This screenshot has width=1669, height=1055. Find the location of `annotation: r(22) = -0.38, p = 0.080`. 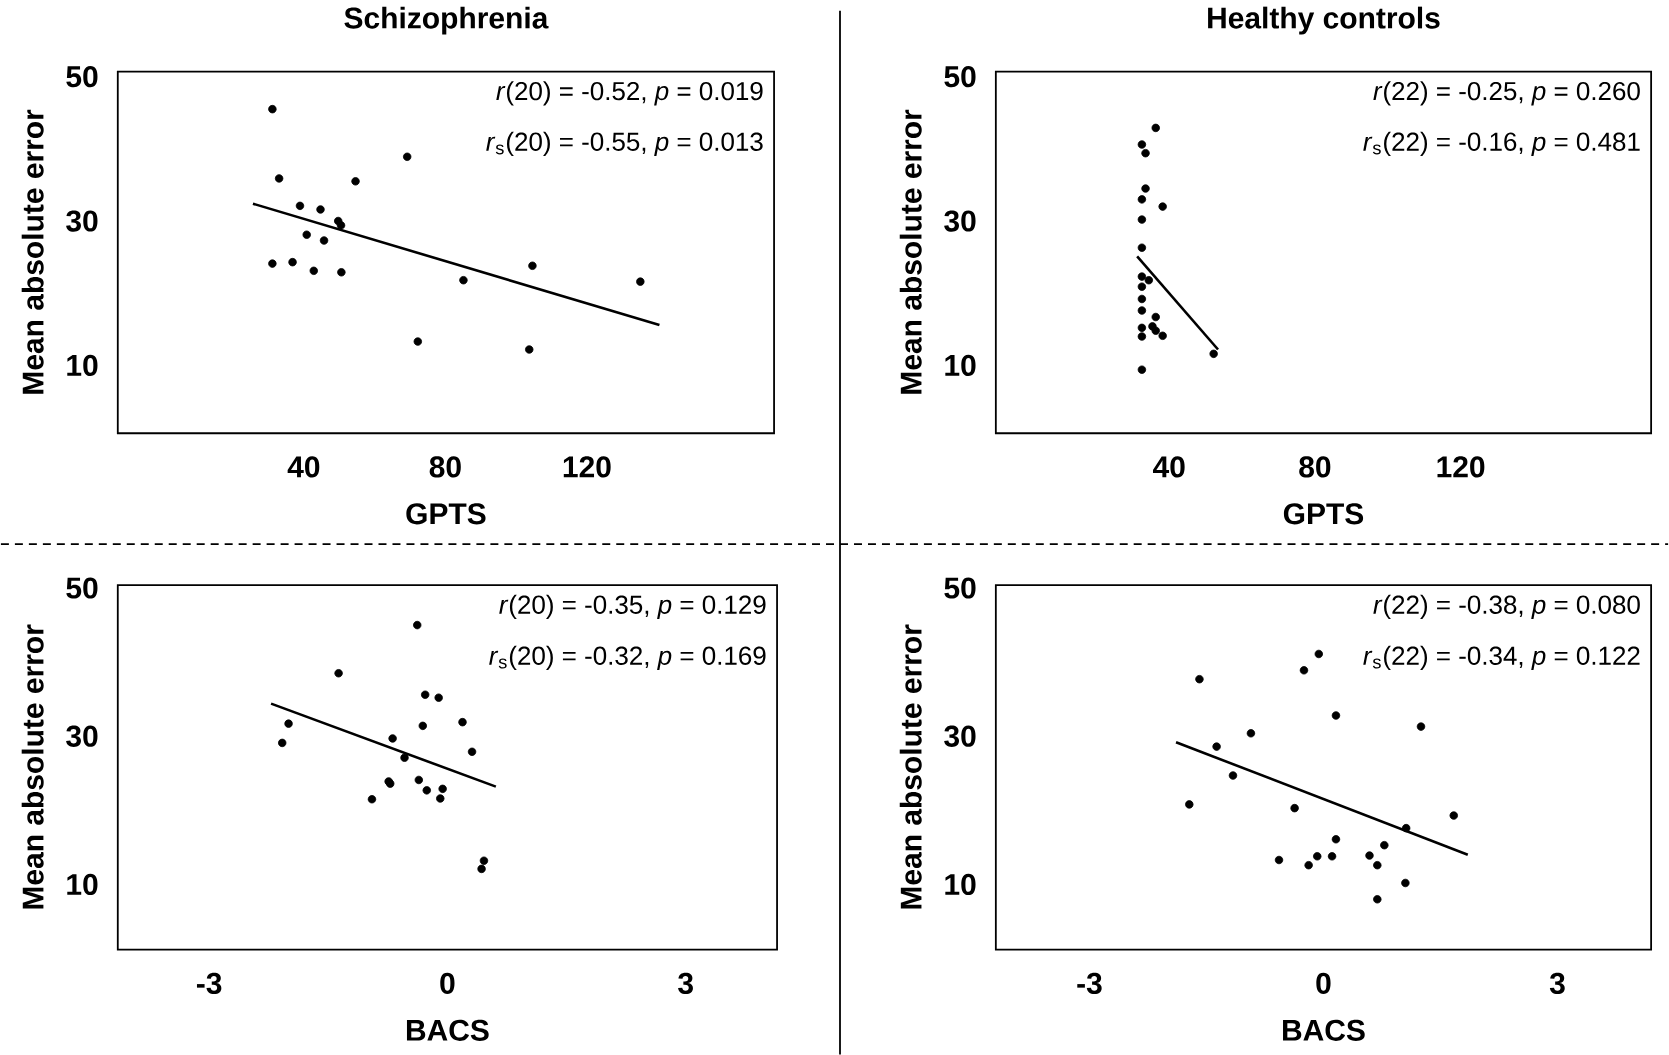

annotation: r(22) = -0.38, p = 0.080 is located at coordinates (1506, 606).